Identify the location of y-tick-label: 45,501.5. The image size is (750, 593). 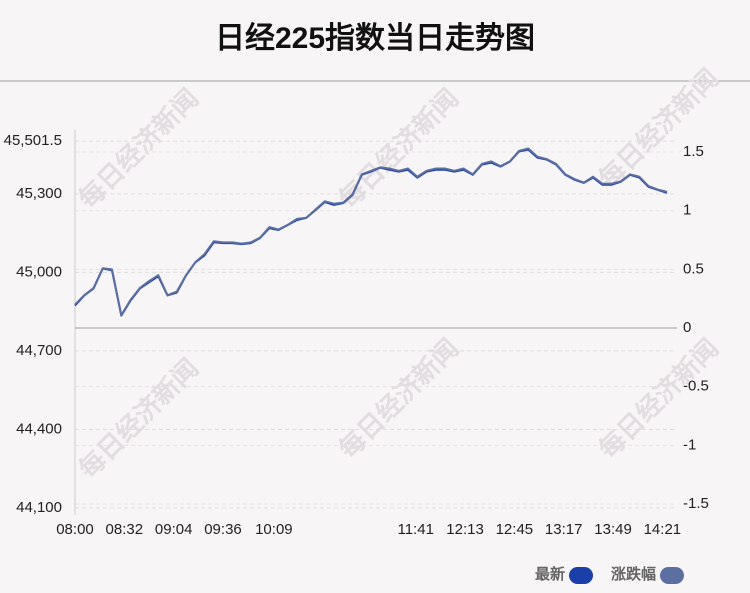
(33, 140).